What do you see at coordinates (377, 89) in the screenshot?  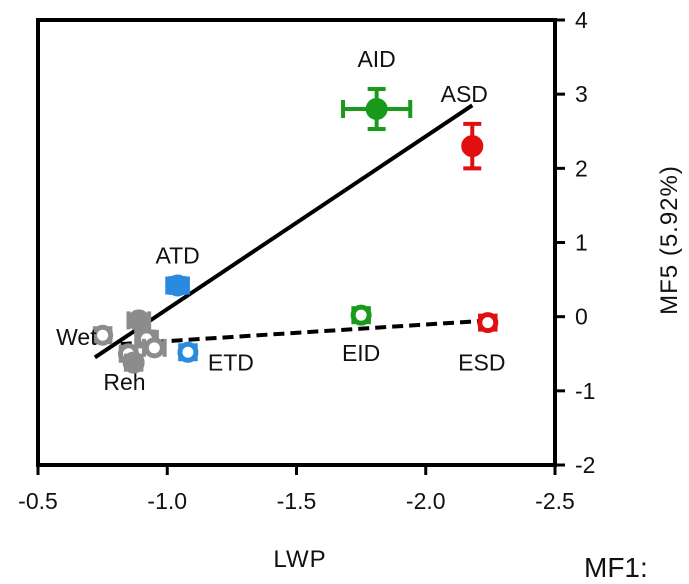 I see `data-point: AID` at bounding box center [377, 89].